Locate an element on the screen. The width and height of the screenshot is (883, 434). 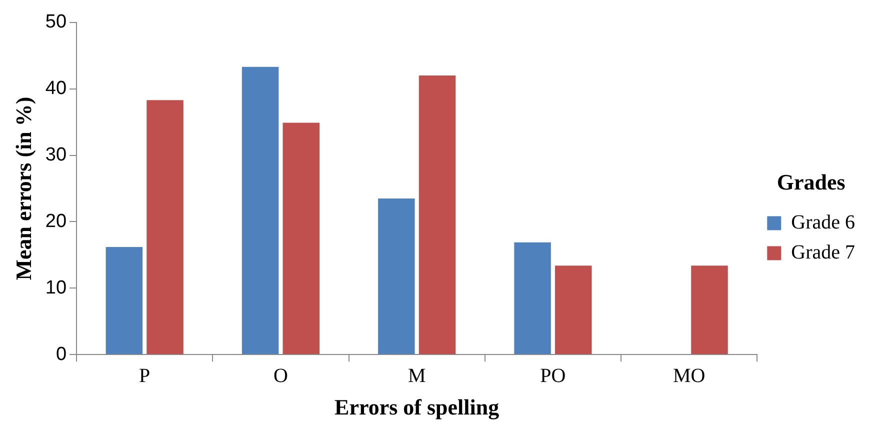
legend-title: Grades is located at coordinates (811, 181).